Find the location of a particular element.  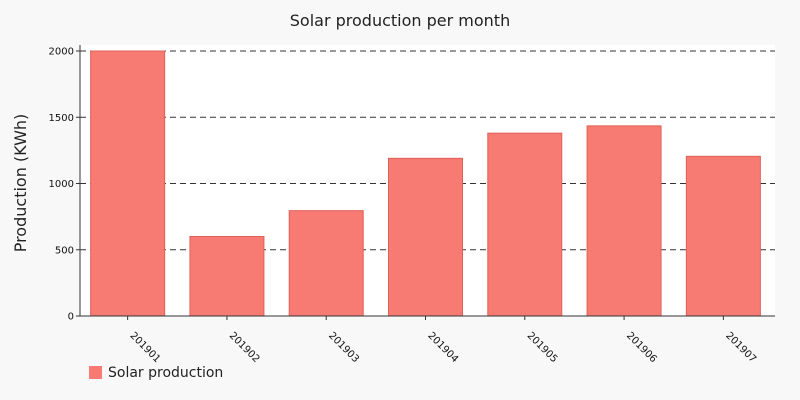

x-tick-label: 201906 is located at coordinates (641, 347).